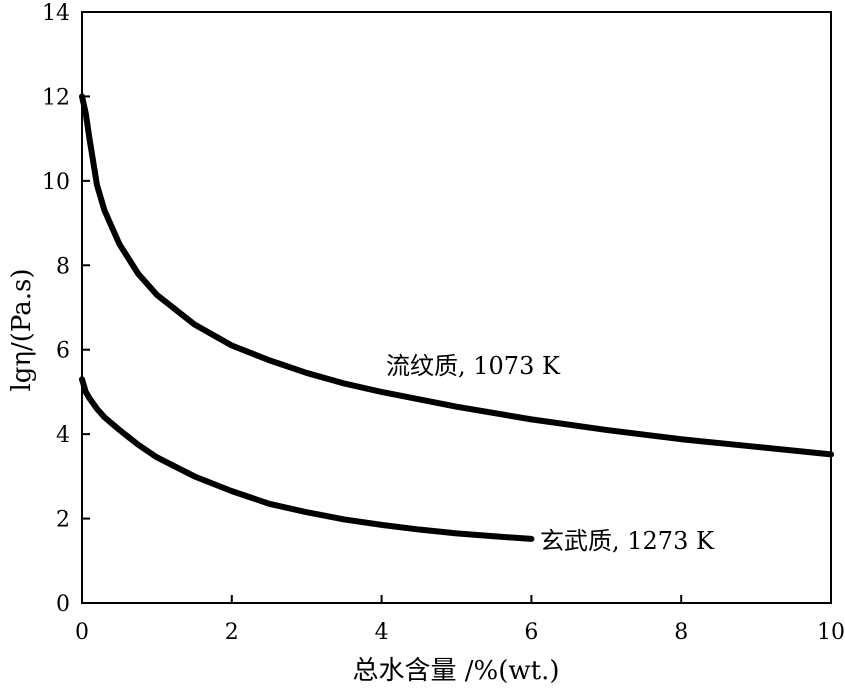  Describe the element at coordinates (531, 632) in the screenshot. I see `x-tick-label: 6` at that location.